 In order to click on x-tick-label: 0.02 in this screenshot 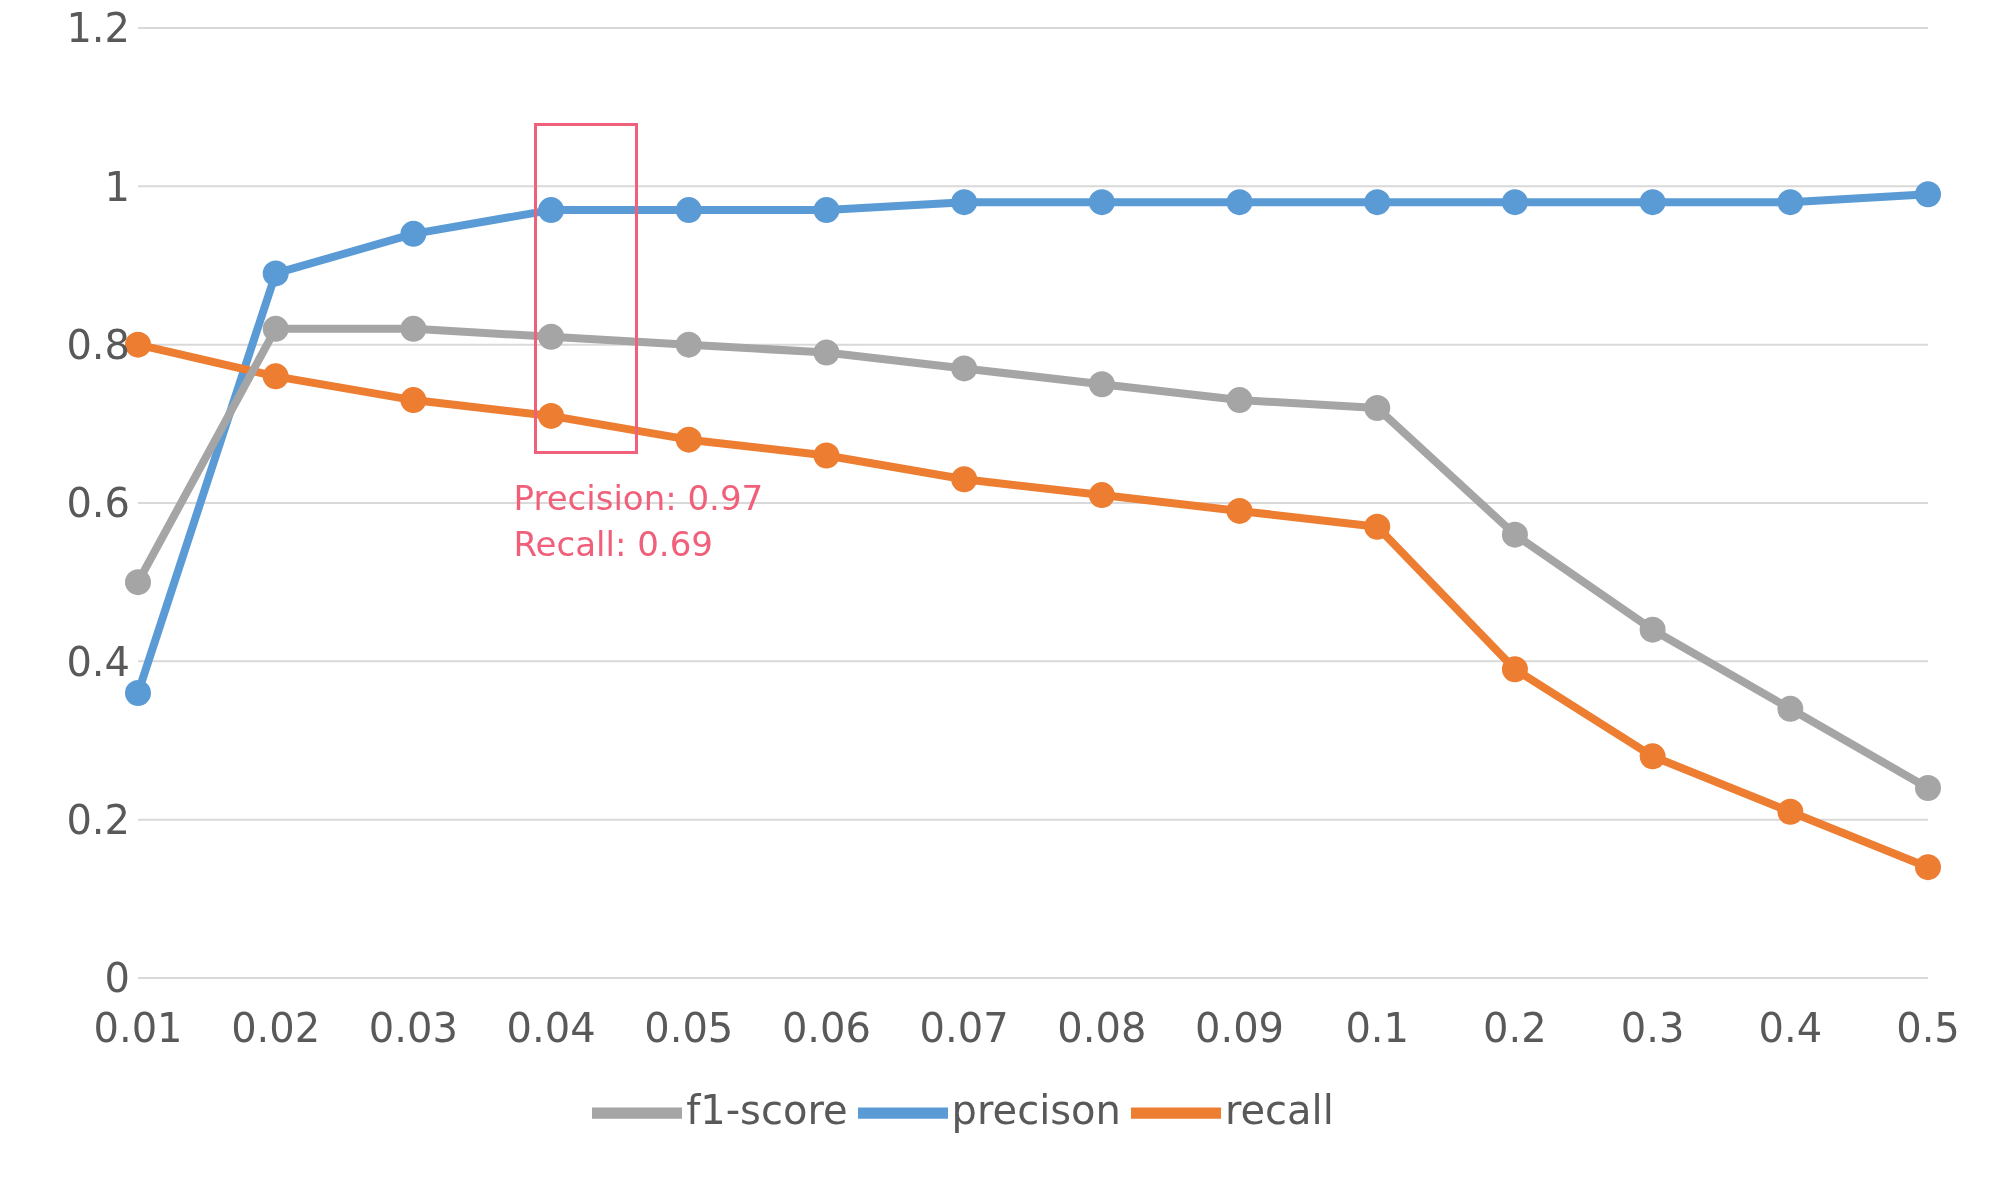, I will do `click(276, 1028)`.